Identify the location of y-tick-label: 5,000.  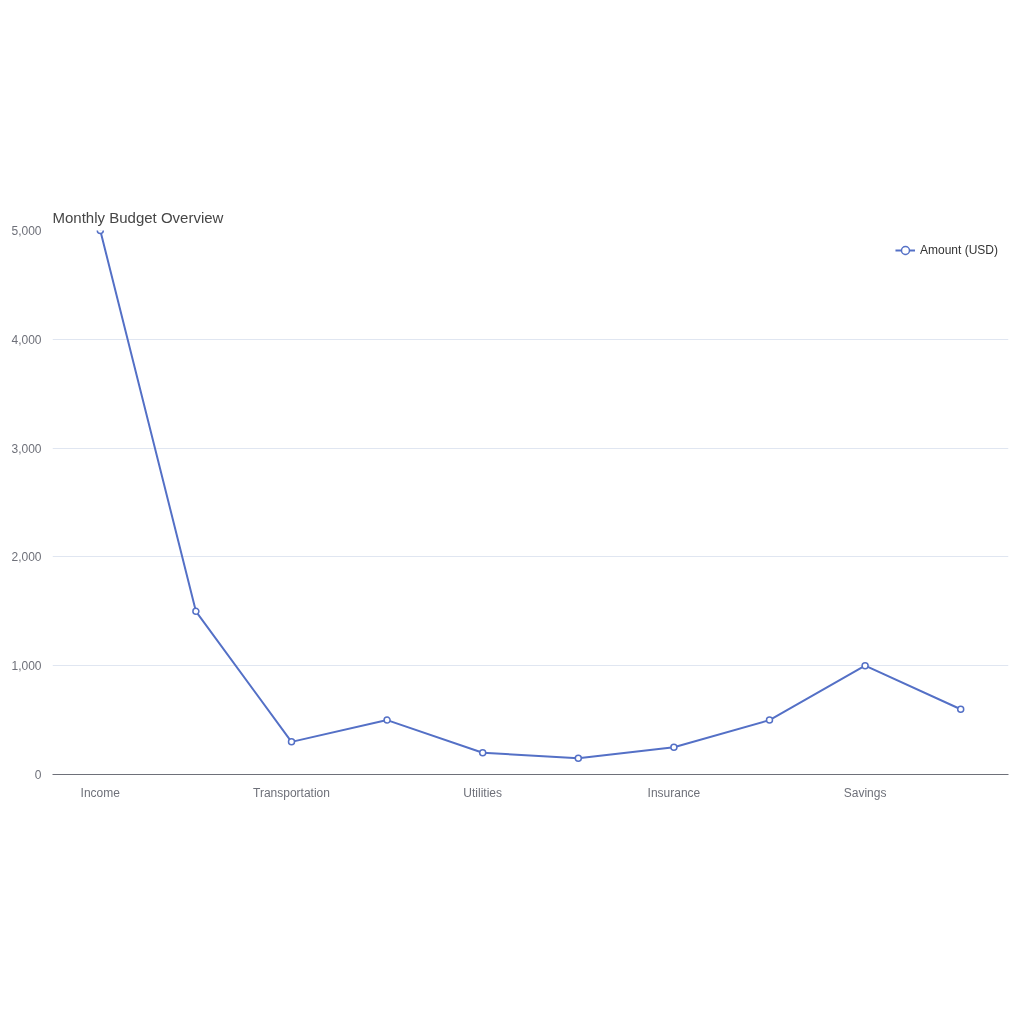
(26, 231).